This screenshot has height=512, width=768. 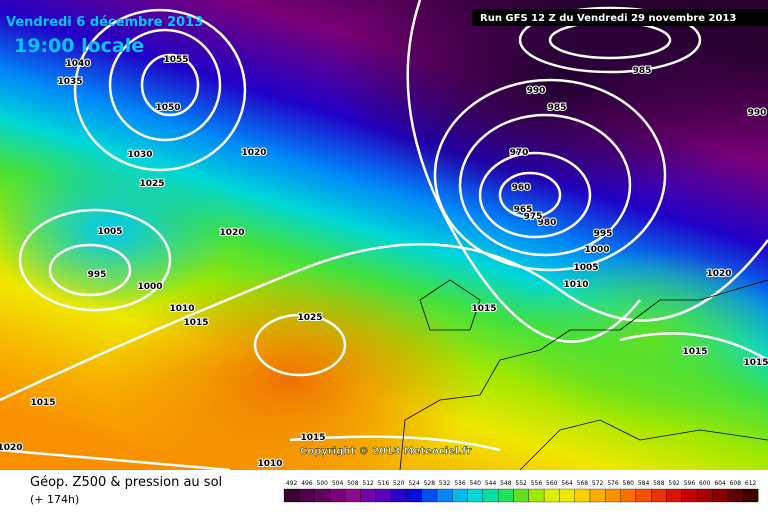 What do you see at coordinates (445, 483) in the screenshot?
I see `scale-label: 532` at bounding box center [445, 483].